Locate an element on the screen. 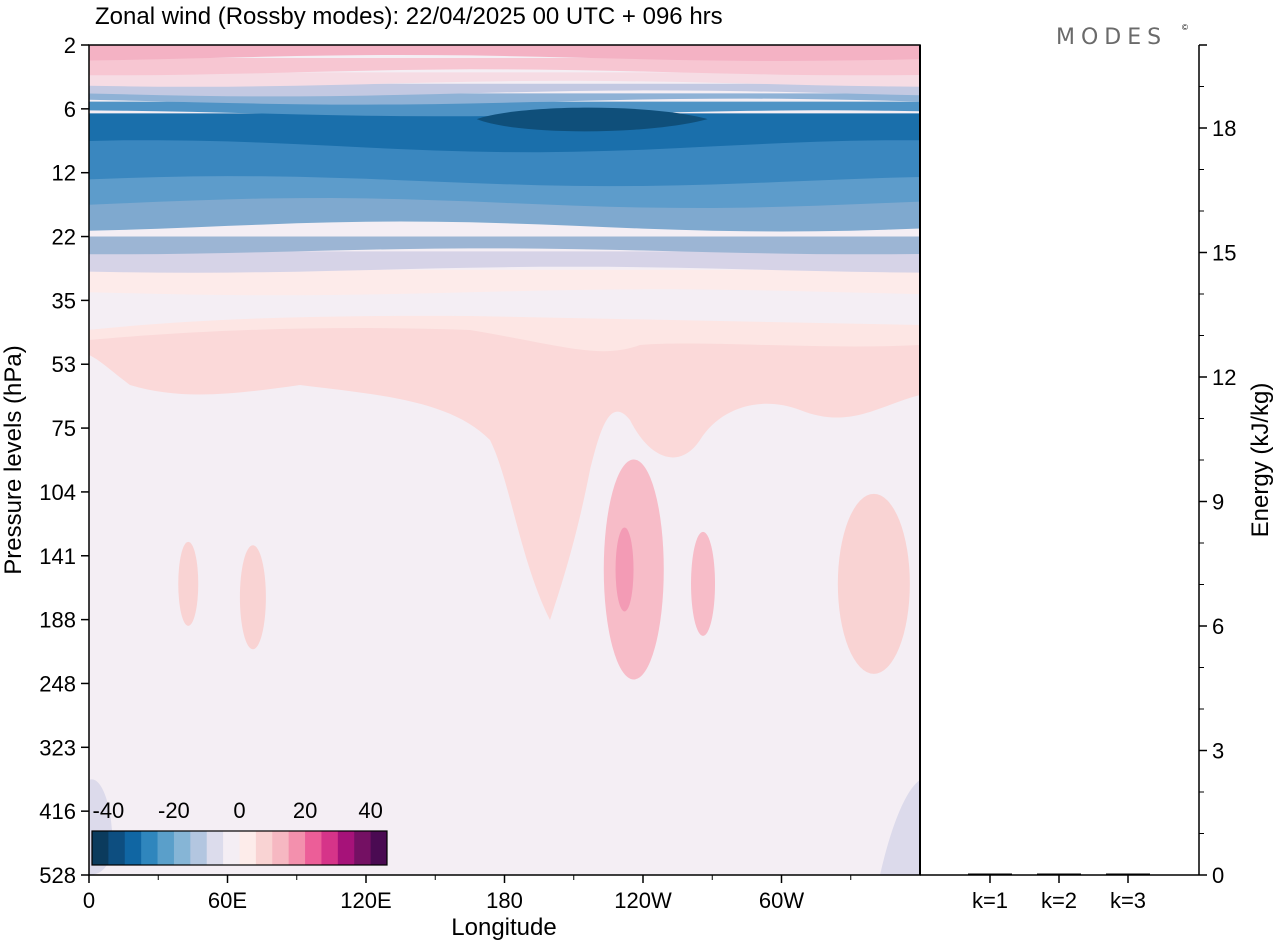 This screenshot has width=1280, height=942. energy-tick-label: 9 is located at coordinates (1218, 502).